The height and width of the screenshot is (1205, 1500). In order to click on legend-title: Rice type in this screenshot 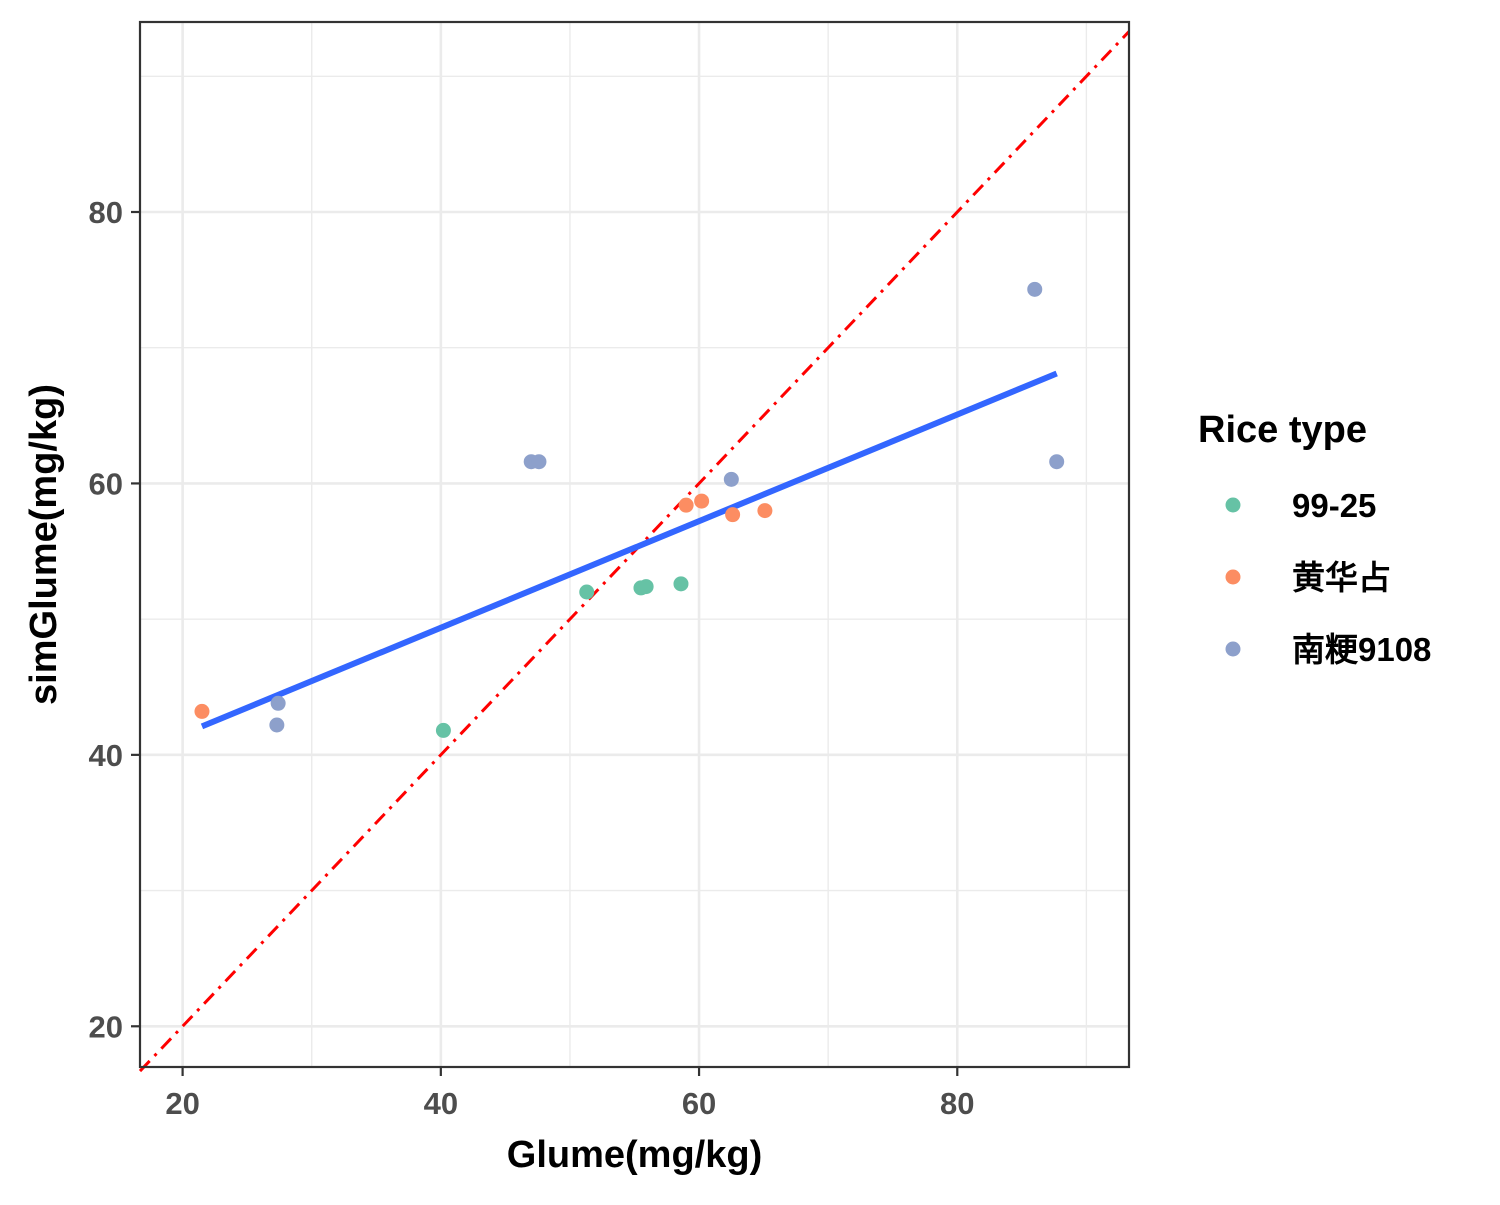, I will do `click(1282, 430)`.